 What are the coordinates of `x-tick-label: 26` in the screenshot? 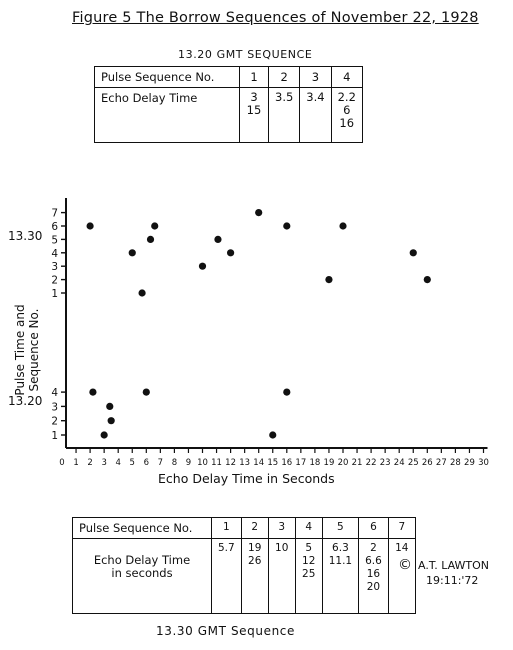 It's located at (427, 463).